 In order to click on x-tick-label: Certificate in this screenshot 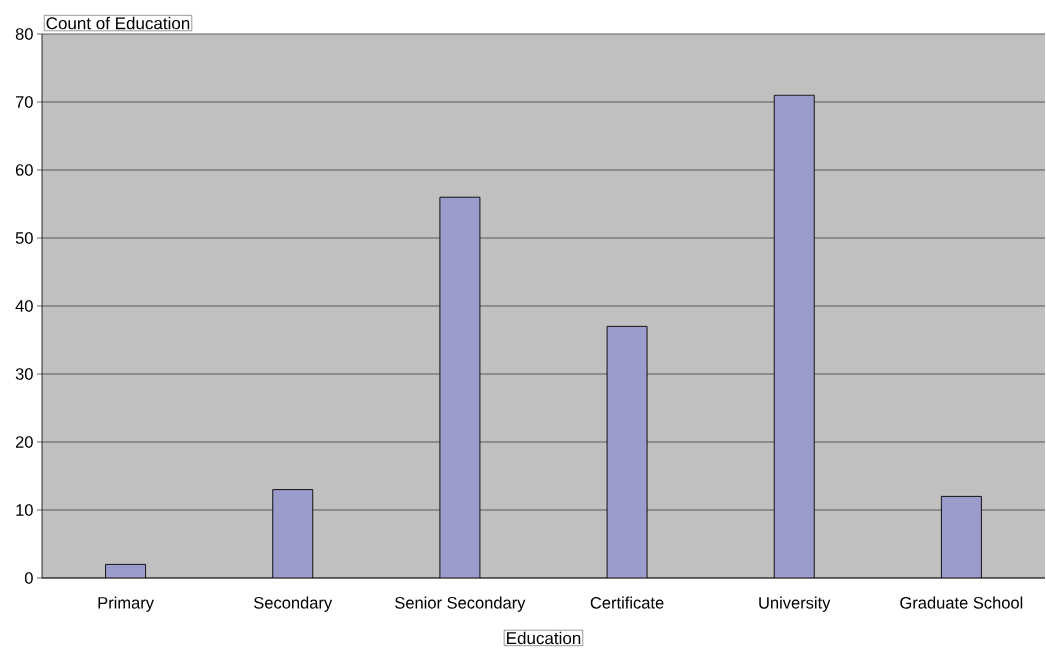, I will do `click(627, 602)`.